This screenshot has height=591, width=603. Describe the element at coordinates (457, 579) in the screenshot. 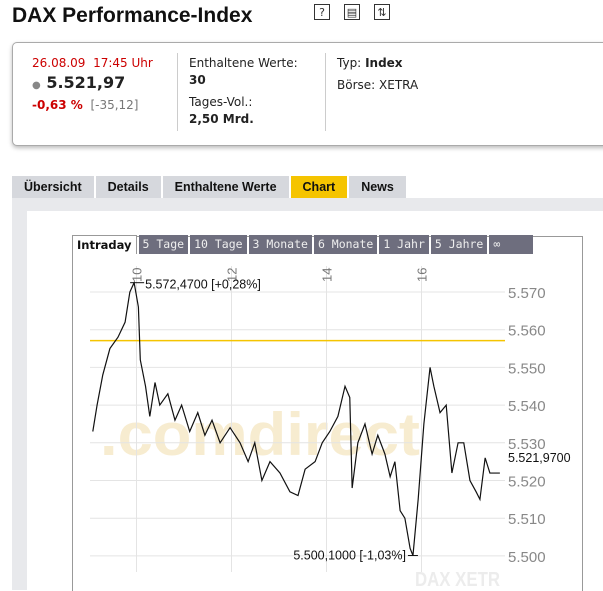

I see `watermark-symbol: DAX XETR` at that location.